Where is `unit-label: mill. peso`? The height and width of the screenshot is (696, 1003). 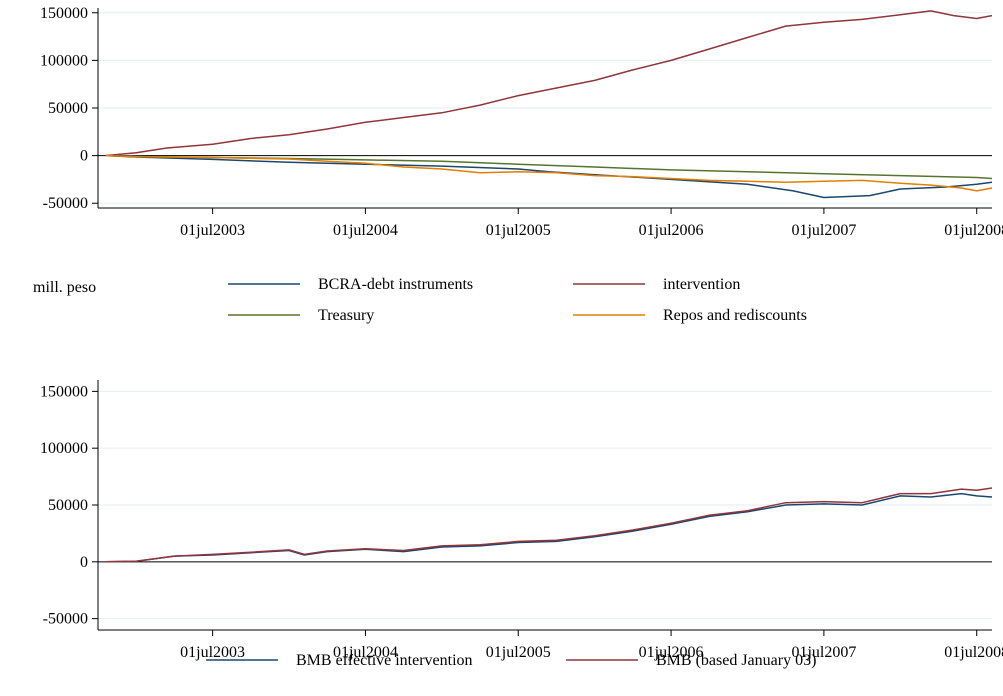
unit-label: mill. peso is located at coordinates (64, 287).